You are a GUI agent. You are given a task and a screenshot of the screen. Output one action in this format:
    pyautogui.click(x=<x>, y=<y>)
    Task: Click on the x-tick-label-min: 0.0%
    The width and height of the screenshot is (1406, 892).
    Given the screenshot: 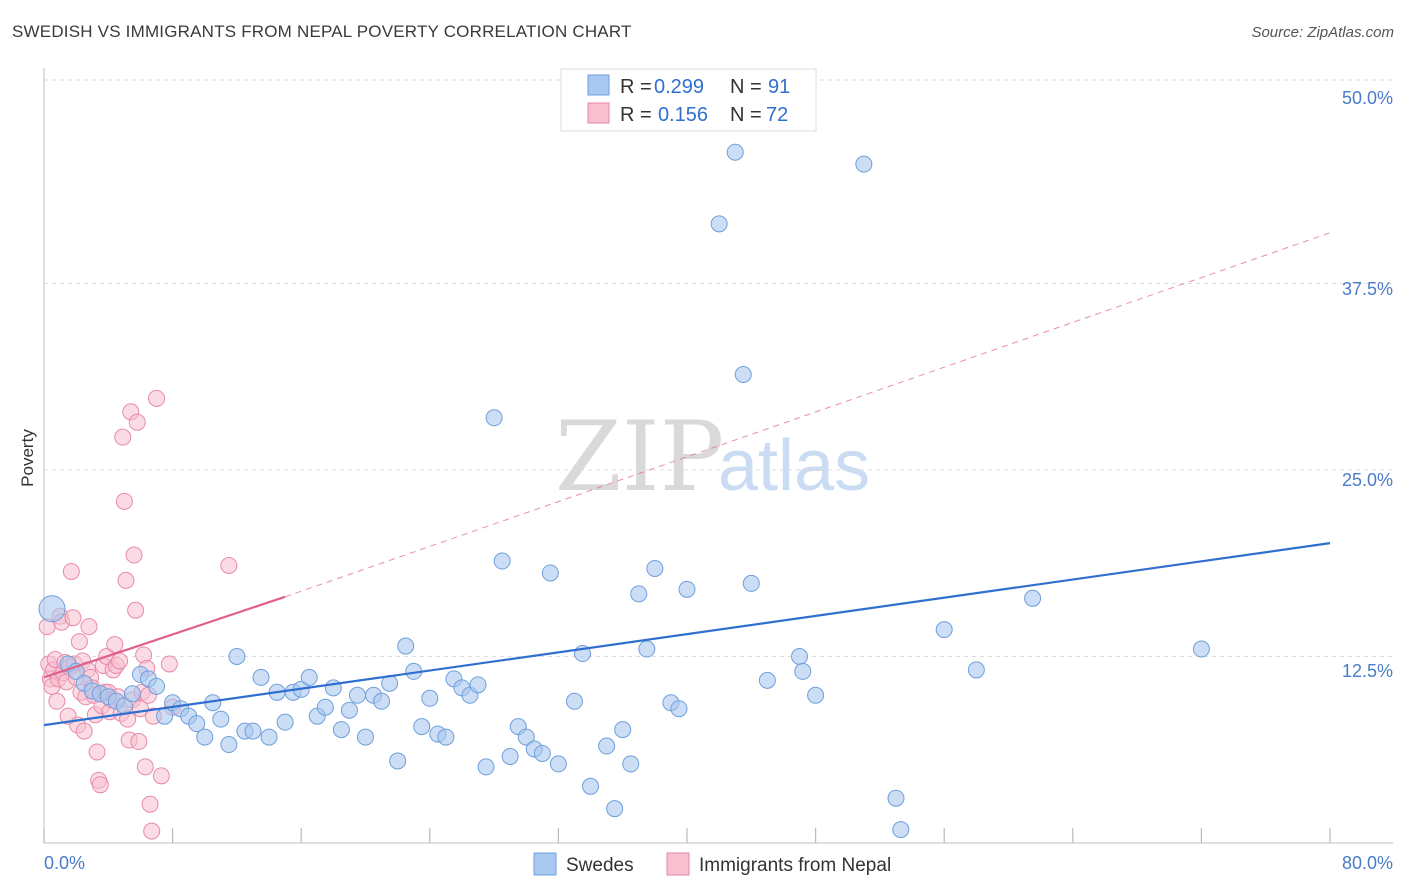 What is the action you would take?
    pyautogui.click(x=64, y=863)
    